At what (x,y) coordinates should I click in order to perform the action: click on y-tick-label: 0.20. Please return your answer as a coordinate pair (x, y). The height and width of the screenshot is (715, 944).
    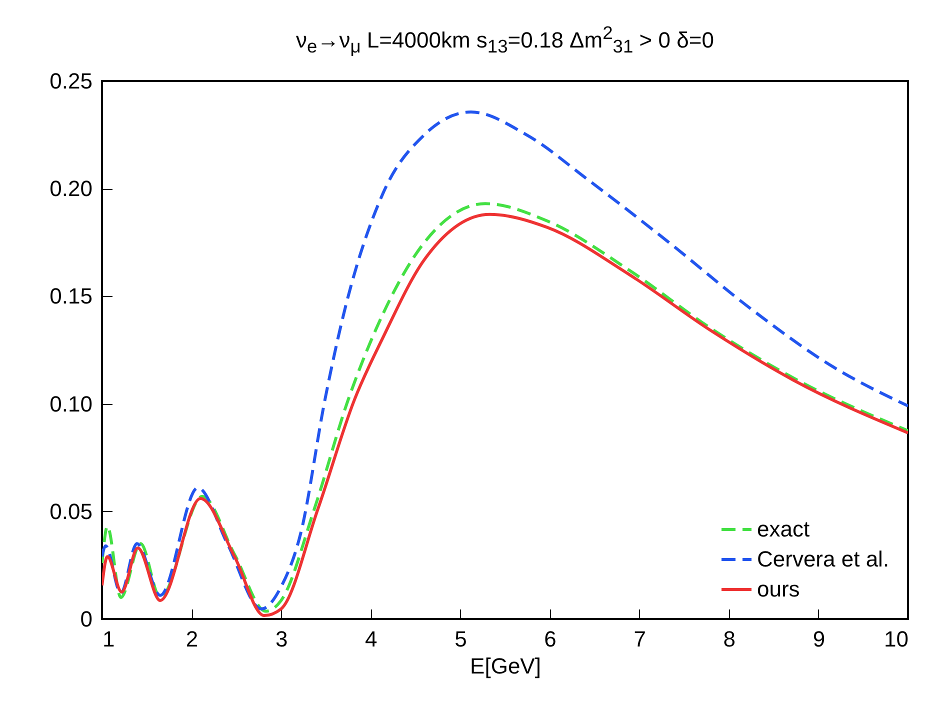
    Looking at the image, I should click on (71, 189).